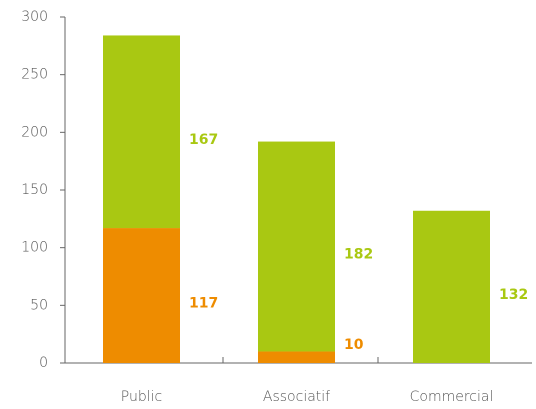 Image resolution: width=536 pixels, height=409 pixels. Describe the element at coordinates (43, 363) in the screenshot. I see `y-tick-label: 0` at that location.